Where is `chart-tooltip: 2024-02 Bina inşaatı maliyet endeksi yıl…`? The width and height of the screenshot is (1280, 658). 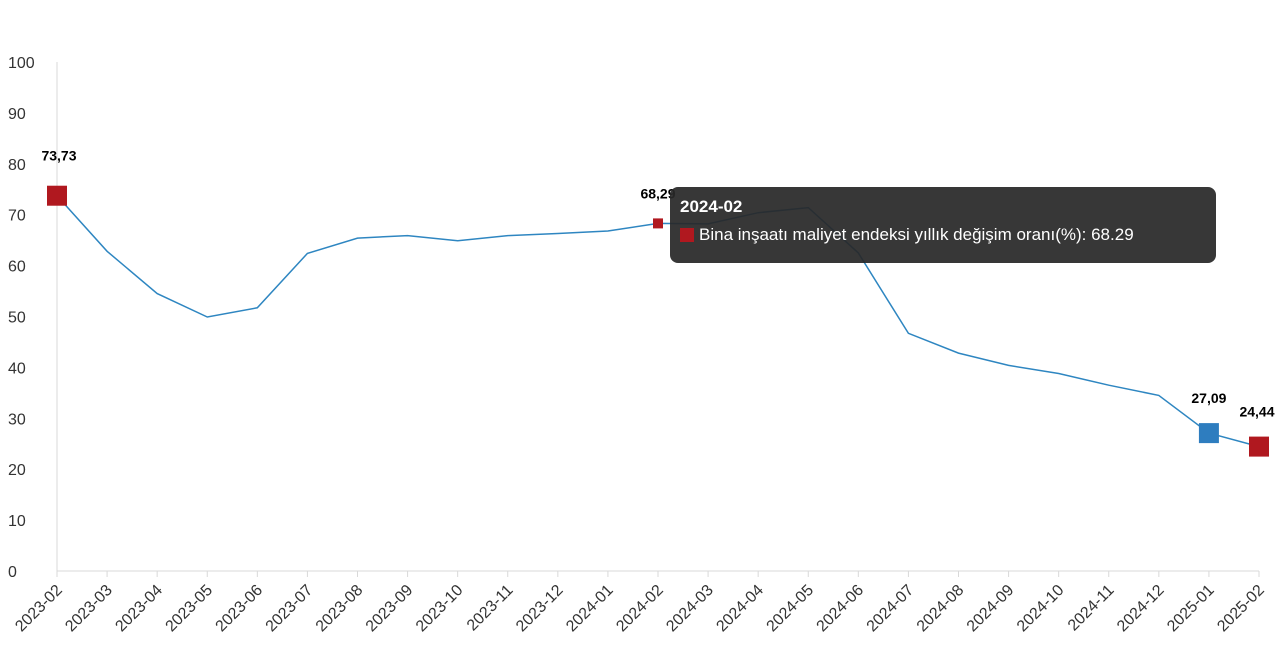
chart-tooltip: 2024-02 Bina inşaatı maliyet endeksi yıl… is located at coordinates (943, 225).